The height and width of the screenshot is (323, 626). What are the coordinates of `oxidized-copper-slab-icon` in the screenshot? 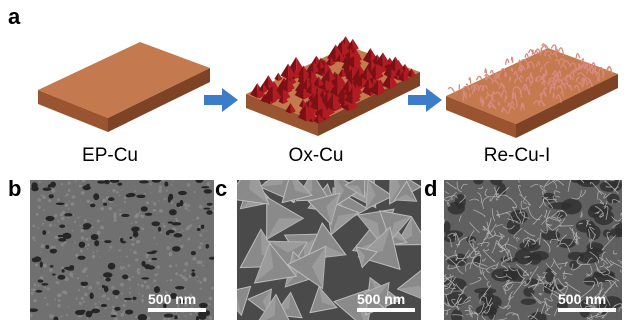 It's located at (333, 86).